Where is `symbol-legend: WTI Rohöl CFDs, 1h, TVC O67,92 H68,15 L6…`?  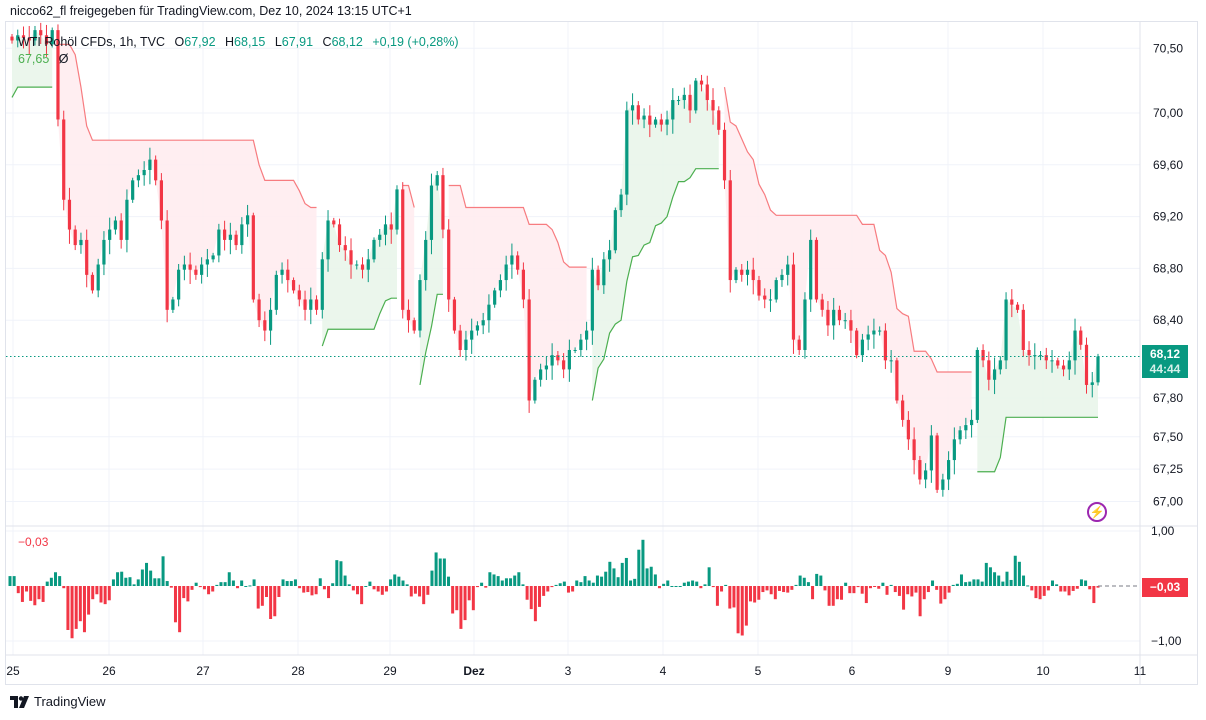 symbol-legend: WTI Rohöl CFDs, 1h, TVC O67,92 H68,15 L6… is located at coordinates (241, 42).